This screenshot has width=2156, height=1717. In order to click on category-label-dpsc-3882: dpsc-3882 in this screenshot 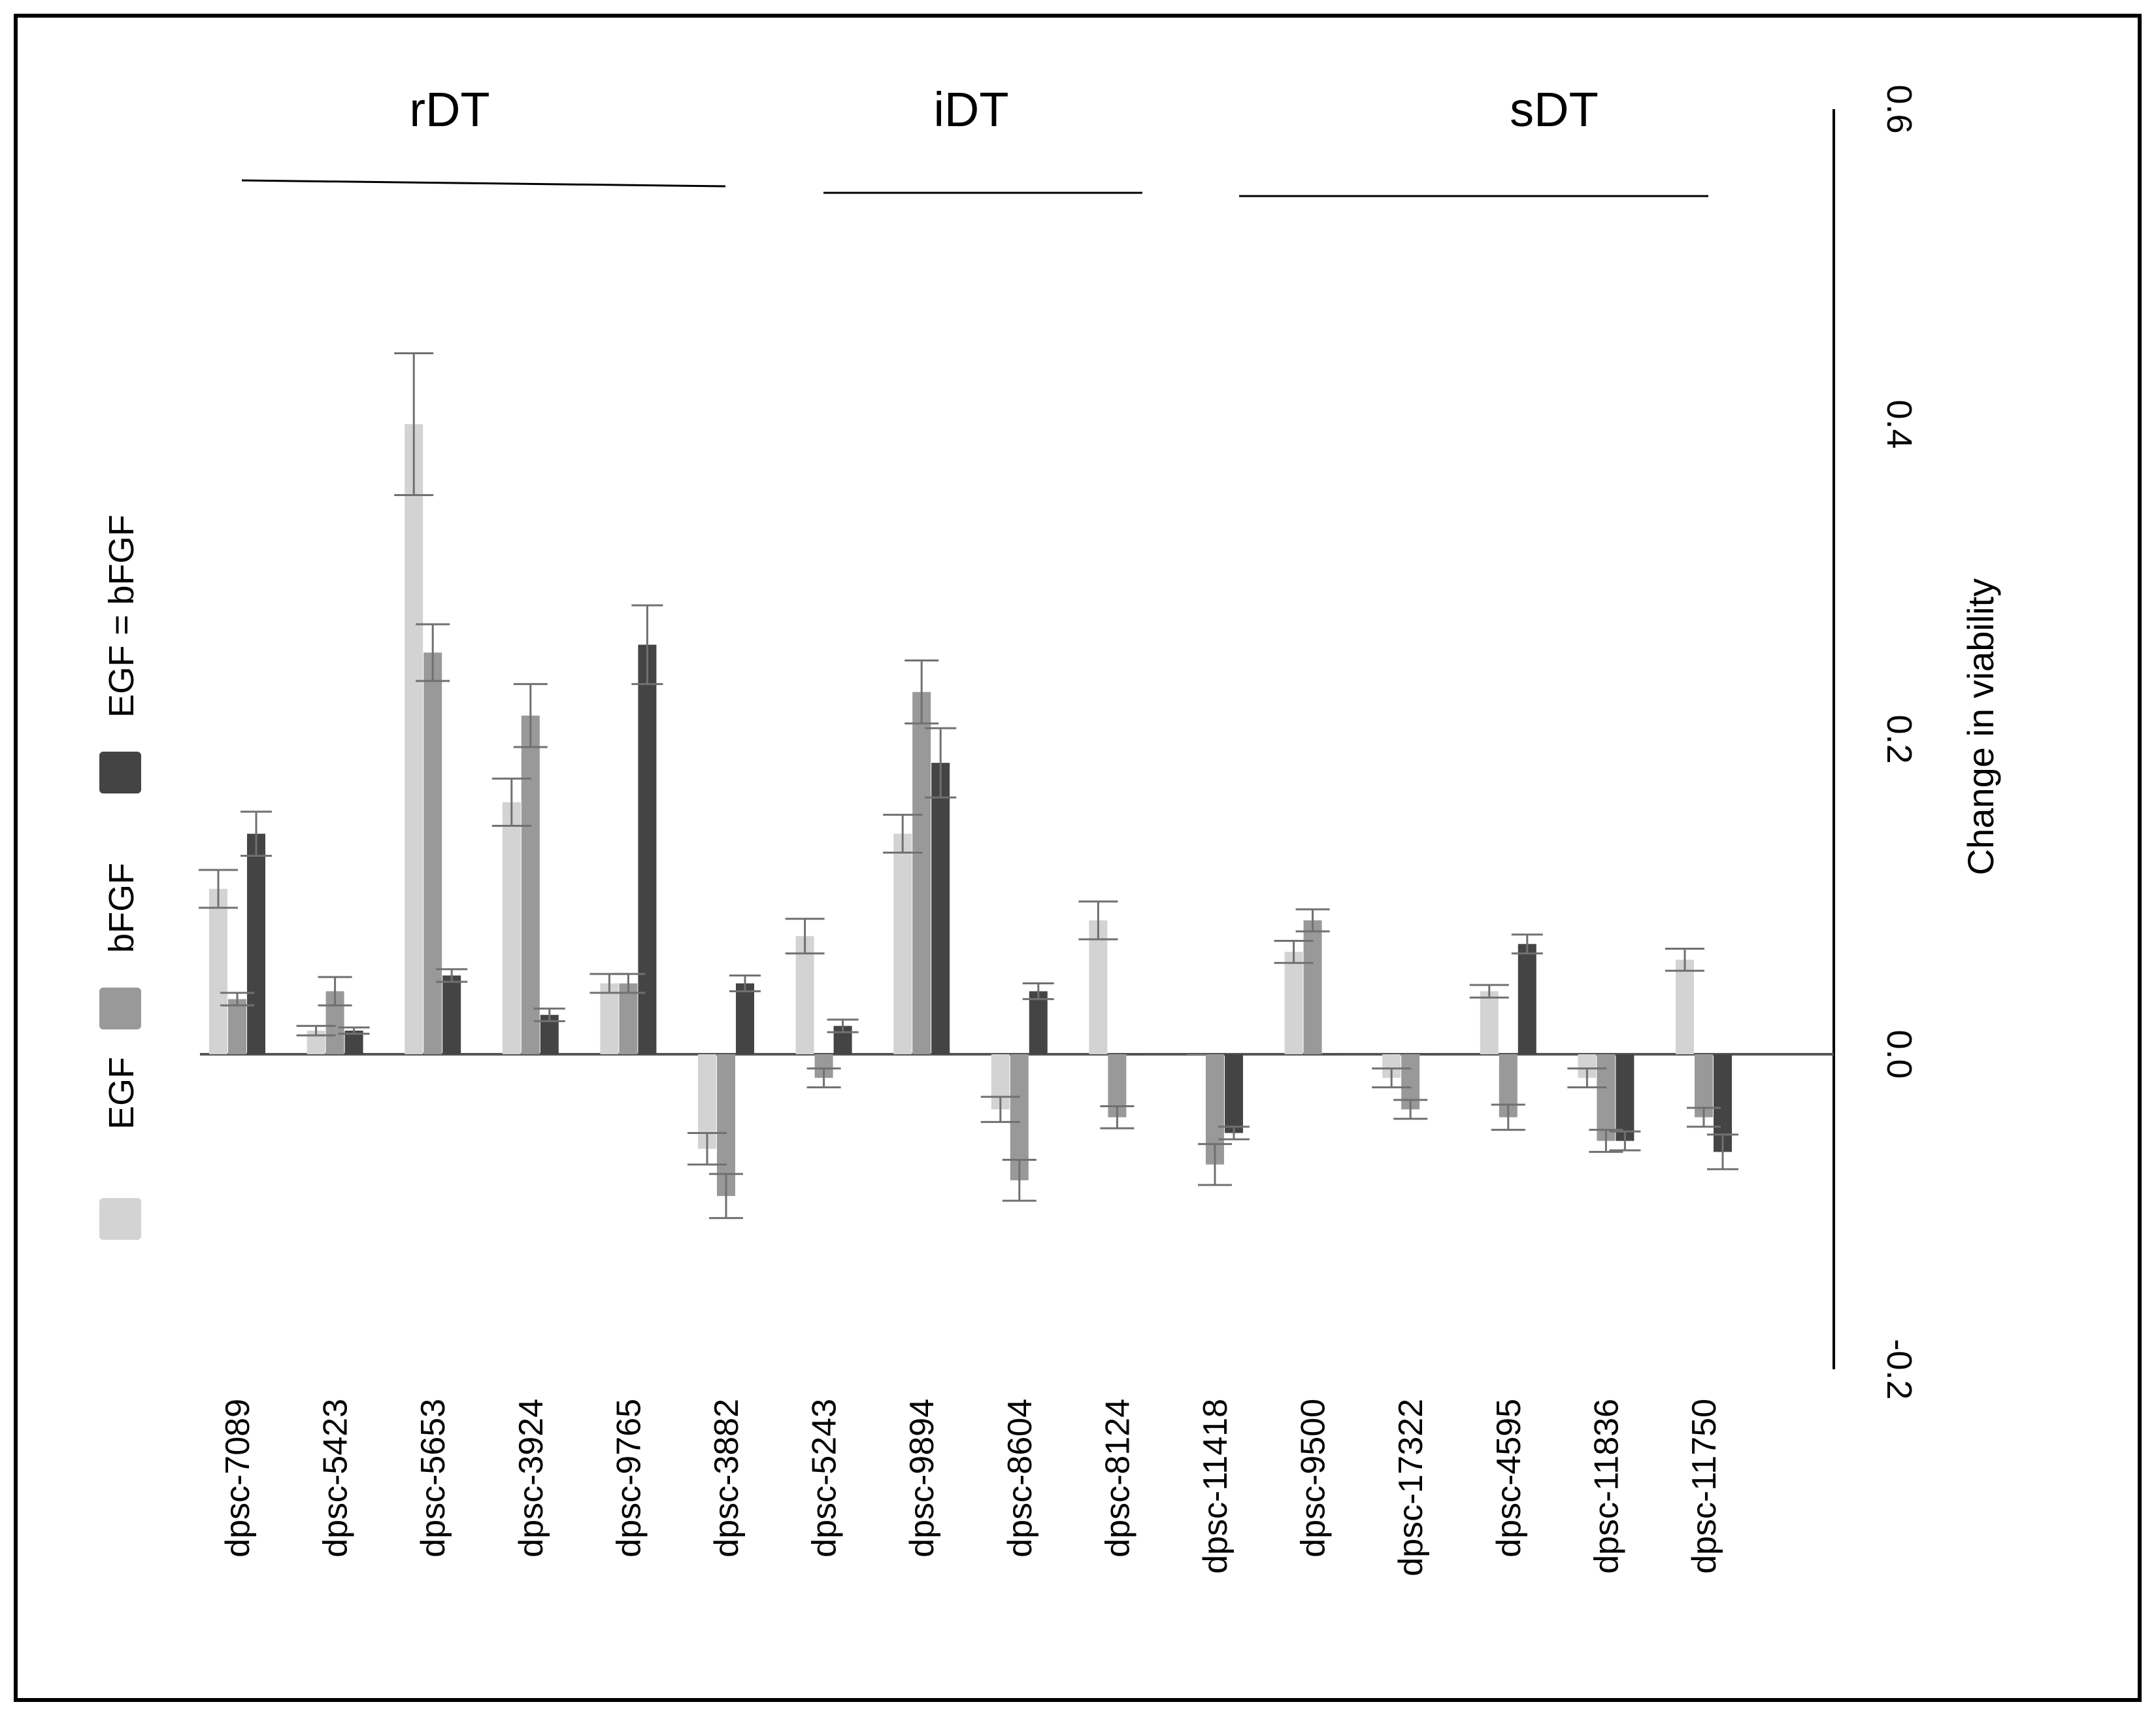, I will do `click(727, 1478)`.